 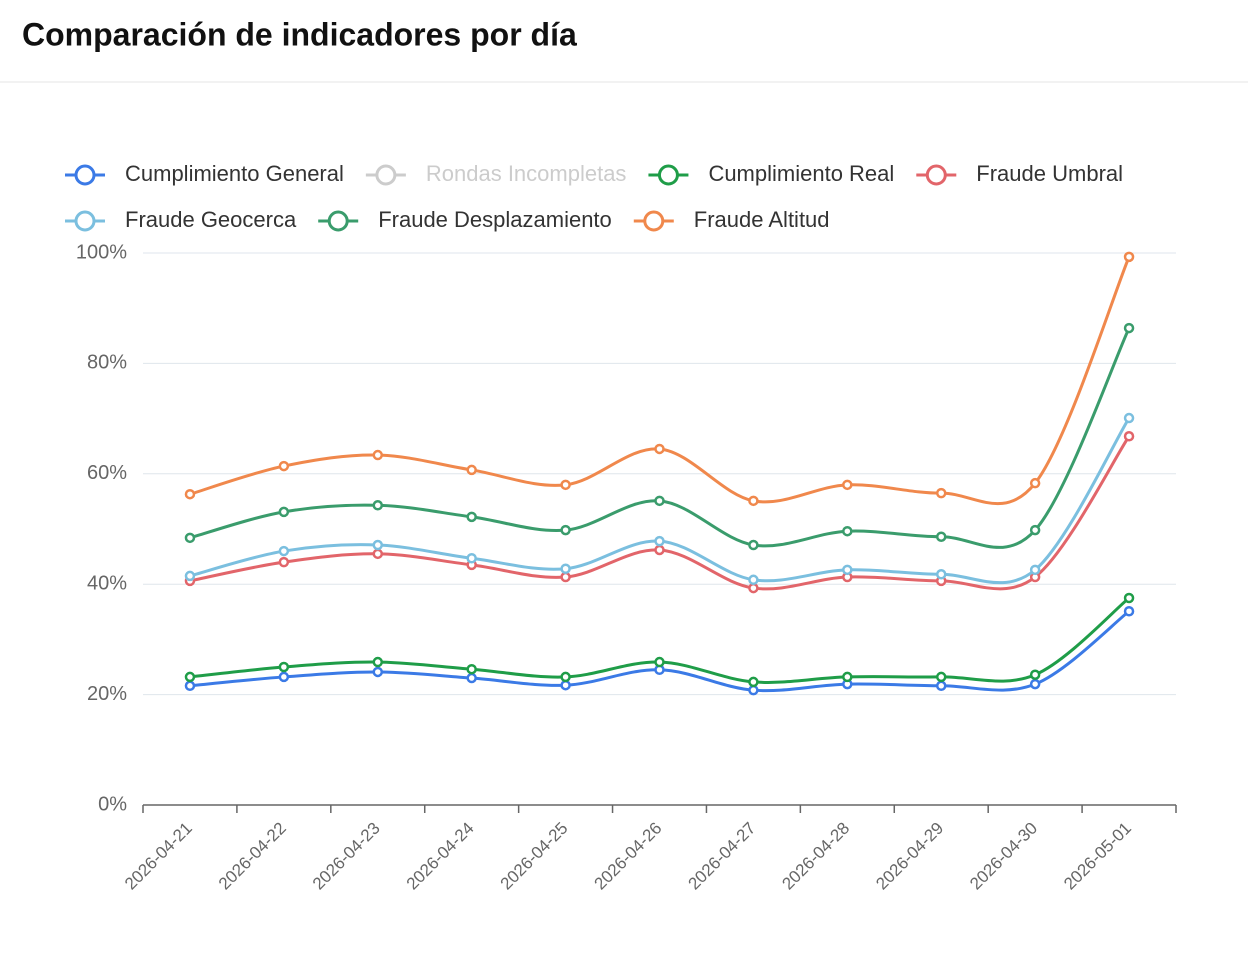 I want to click on x-tick-label: 2026-04-29, so click(x=909, y=856).